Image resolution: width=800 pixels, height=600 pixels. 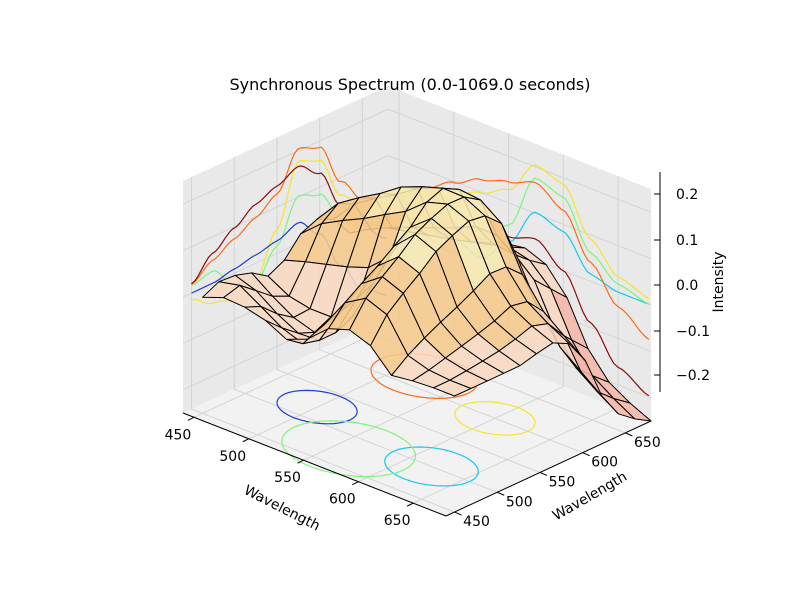 What do you see at coordinates (524, 259) in the screenshot?
I see `back-wall-trace` at bounding box center [524, 259].